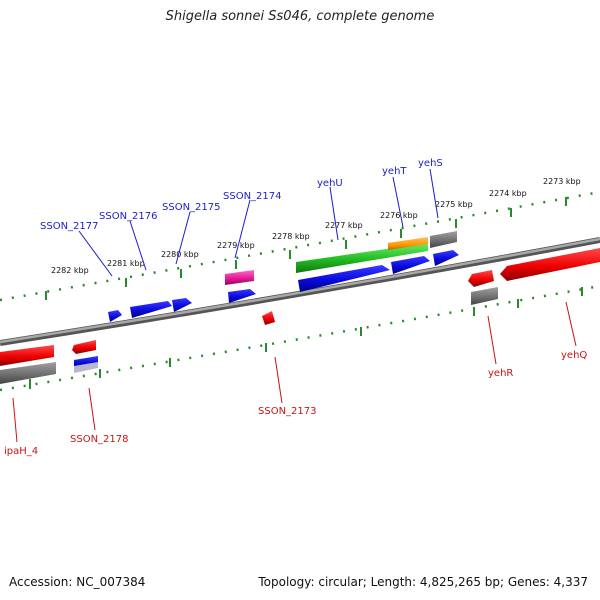 The height and width of the screenshot is (600, 600). I want to click on accession-text: Accession: NC_007384, so click(77, 582).